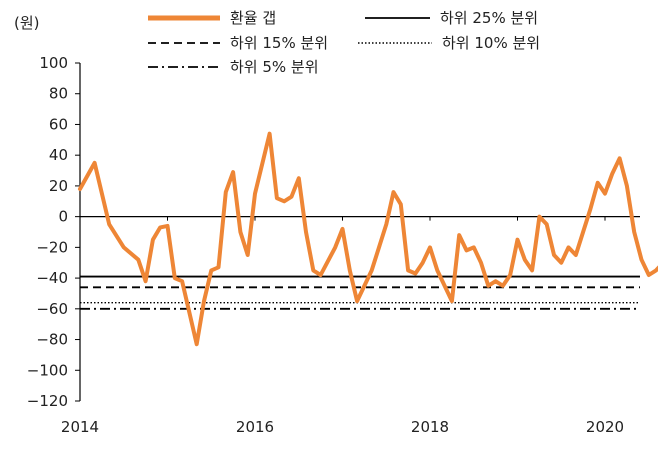 This screenshot has width=658, height=449. Describe the element at coordinates (279, 43) in the screenshot. I see `legend-label-p15: 하위 15% 분위` at that location.